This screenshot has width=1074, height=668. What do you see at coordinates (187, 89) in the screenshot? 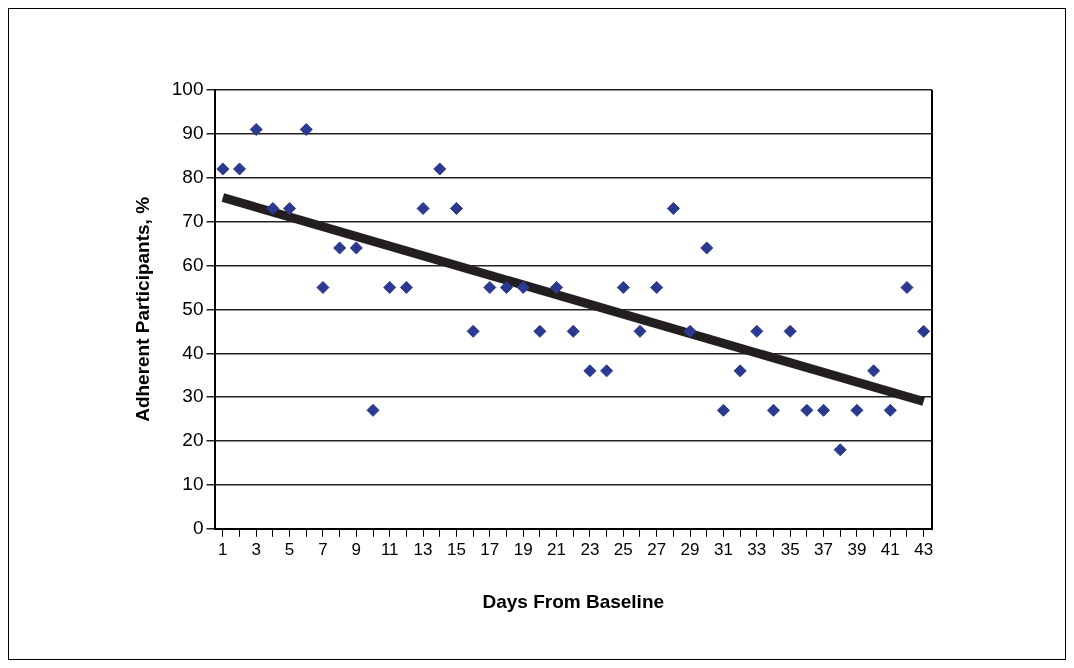
I see `y-tick-label: 100` at bounding box center [187, 89].